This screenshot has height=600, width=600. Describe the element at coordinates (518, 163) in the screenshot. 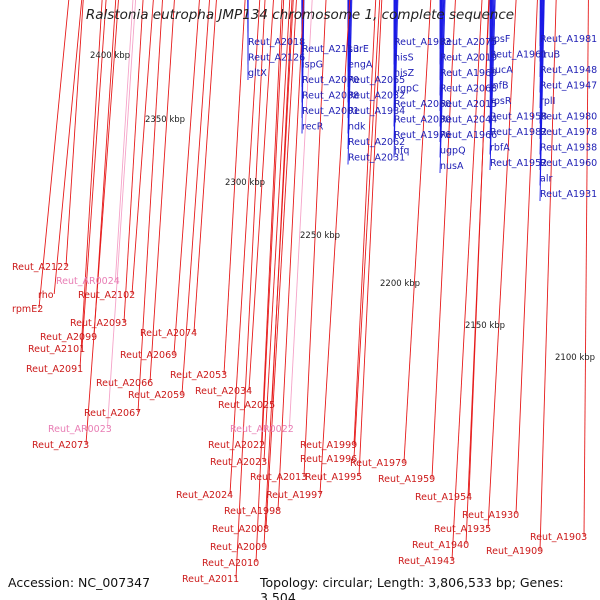

I see `gene-label-forward: Reut_A1952` at that location.